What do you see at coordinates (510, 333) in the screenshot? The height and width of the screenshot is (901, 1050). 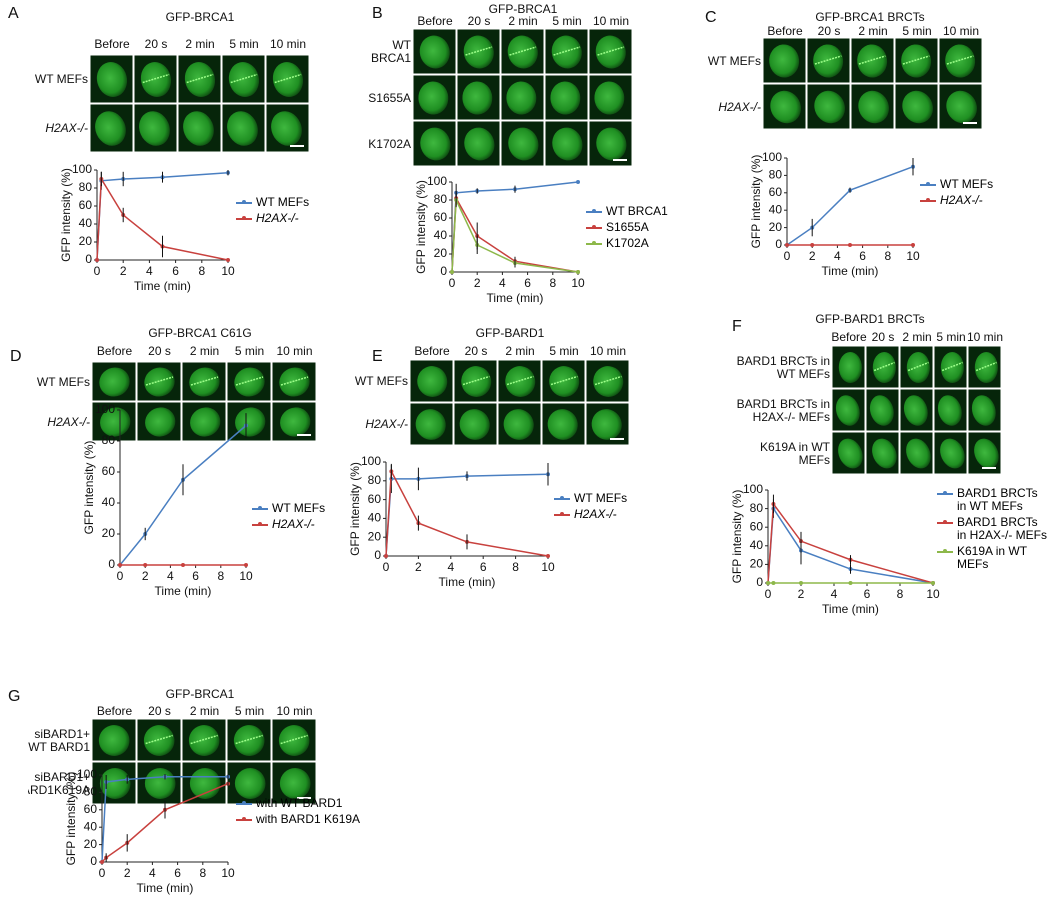 I see `panel-title: GFP-BARD1` at bounding box center [510, 333].